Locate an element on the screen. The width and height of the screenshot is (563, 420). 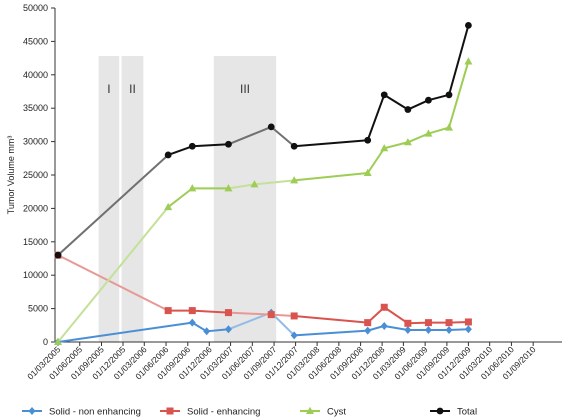
y-tick-label: 20000 is located at coordinates (35, 208).